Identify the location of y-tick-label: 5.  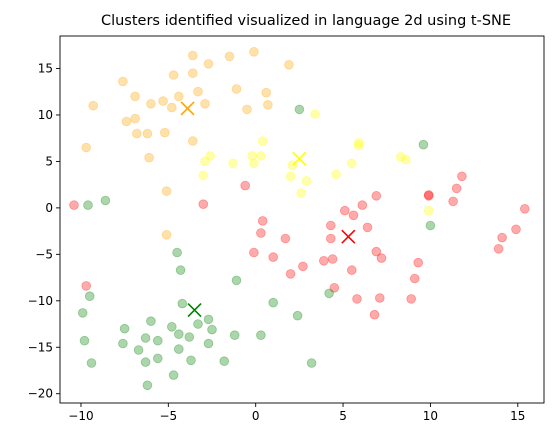
(49, 161).